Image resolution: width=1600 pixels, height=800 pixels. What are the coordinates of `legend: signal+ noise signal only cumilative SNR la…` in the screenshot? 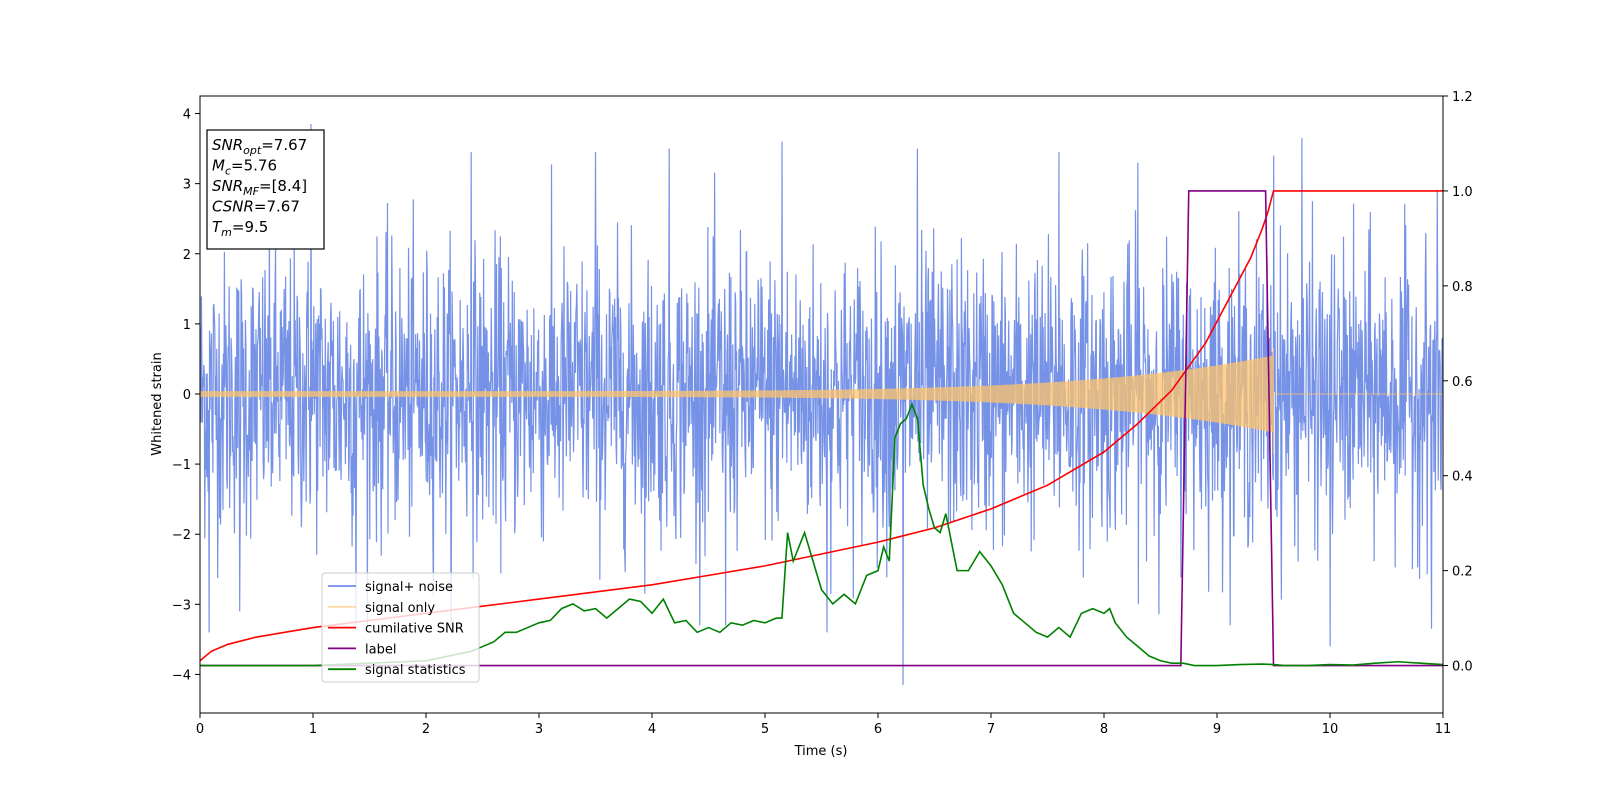 It's located at (400, 627).